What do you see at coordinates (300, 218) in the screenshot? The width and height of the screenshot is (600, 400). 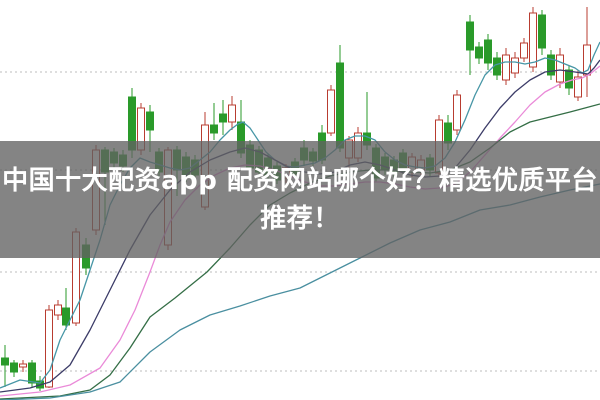 I see `banner-title-line-2: 推荐！` at bounding box center [300, 218].